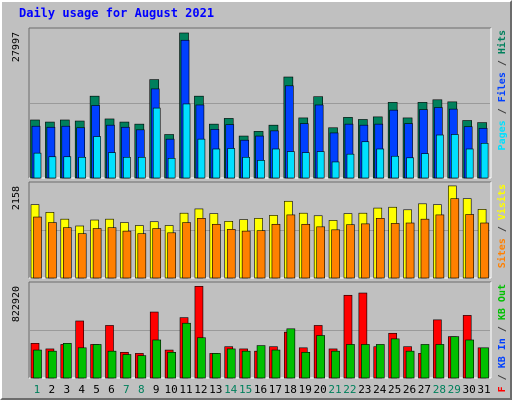 This screenshot has width=512, height=400. What do you see at coordinates (81, 389) in the screenshot?
I see `x-tick-label: 4` at bounding box center [81, 389].